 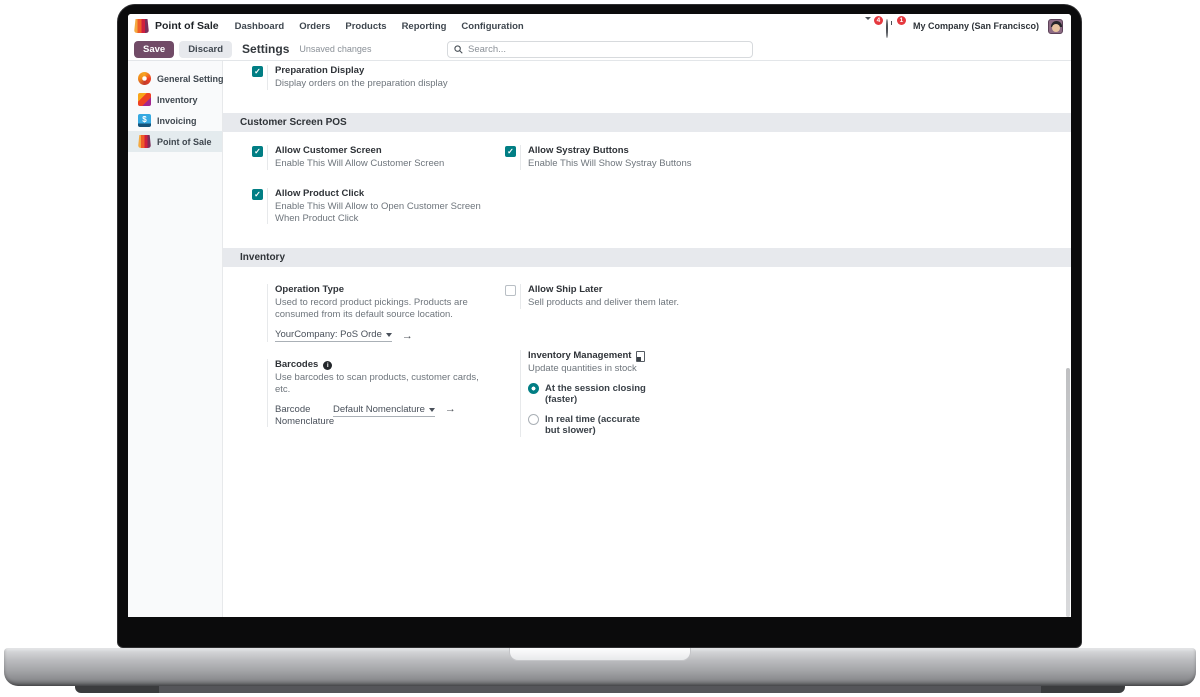 I want to click on inventory-app-icon, so click(x=144, y=99).